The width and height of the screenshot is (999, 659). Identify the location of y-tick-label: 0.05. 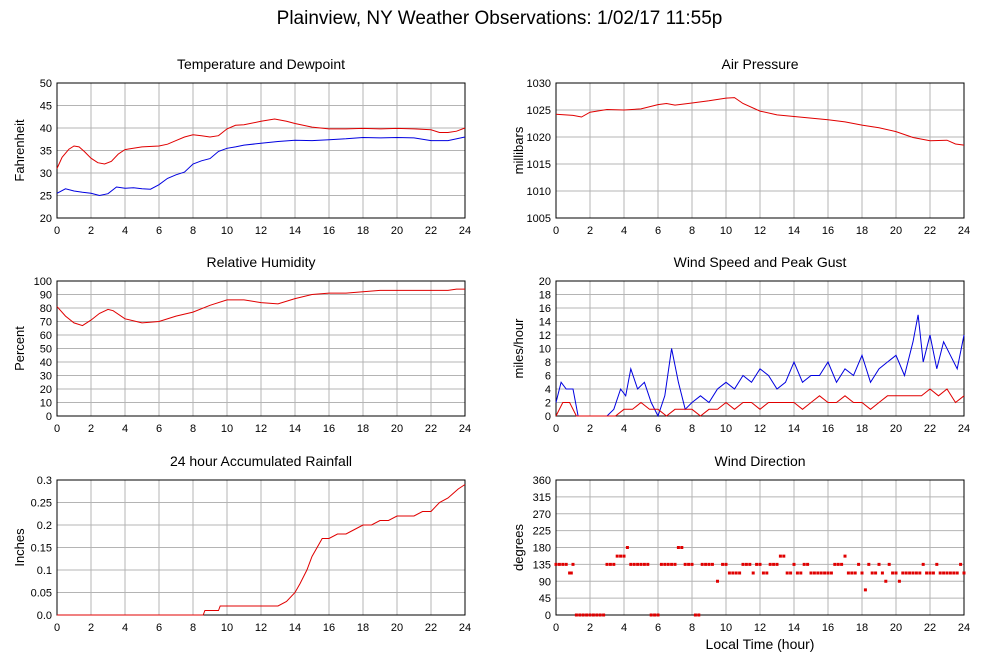
(41, 594).